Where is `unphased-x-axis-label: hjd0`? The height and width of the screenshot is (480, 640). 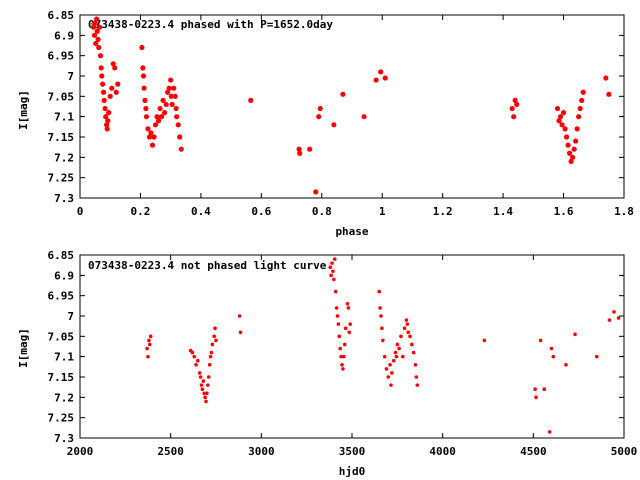 unphased-x-axis-label: hjd0 is located at coordinates (352, 471).